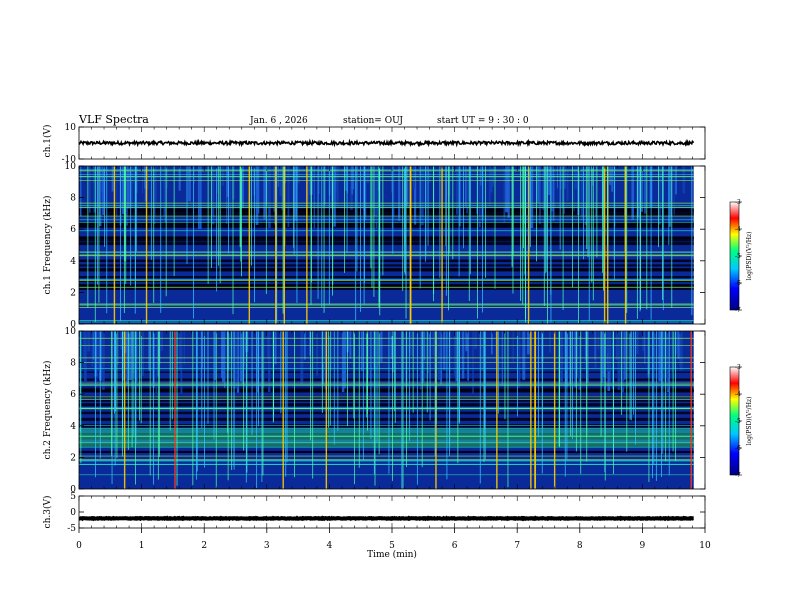 This screenshot has height=612, width=792. What do you see at coordinates (71, 529) in the screenshot?
I see `y-tick-label: -5` at bounding box center [71, 529].